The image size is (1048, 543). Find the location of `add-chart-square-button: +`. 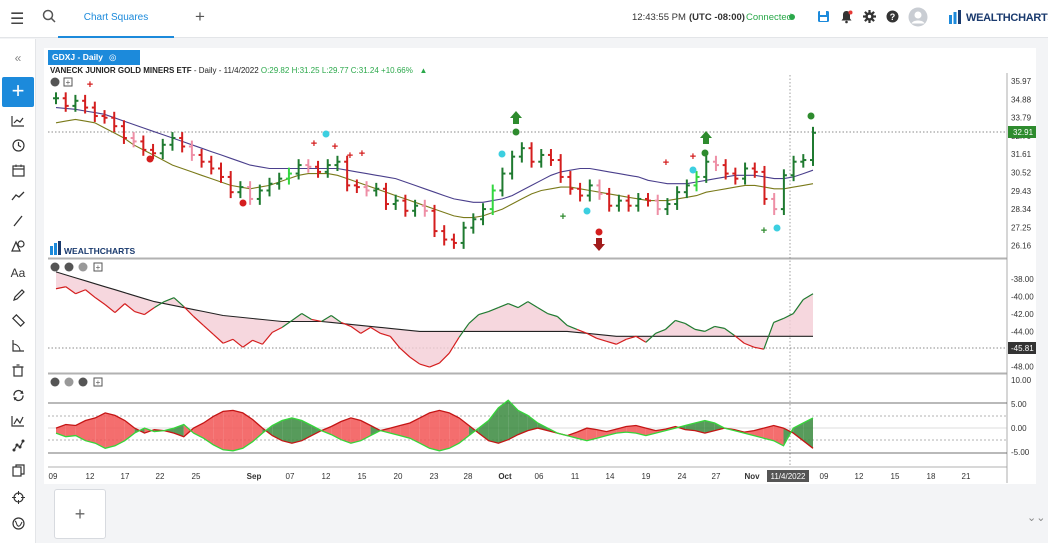

add-chart-square-button: + is located at coordinates (80, 514).